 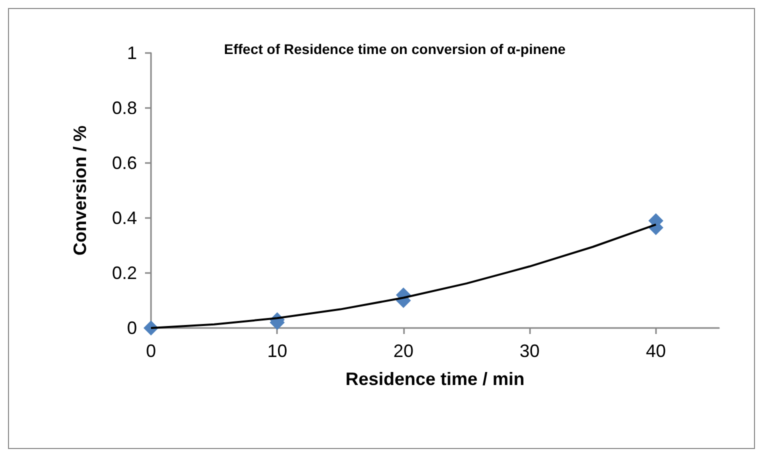 I want to click on y-tick-label: 0, so click(x=131, y=328).